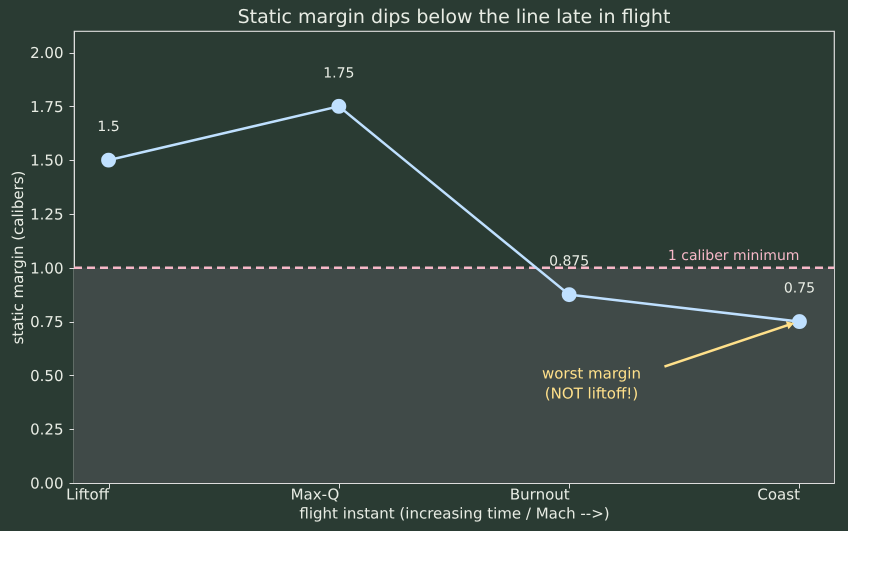  What do you see at coordinates (47, 268) in the screenshot?
I see `y-tick-label: 1.00` at bounding box center [47, 268].